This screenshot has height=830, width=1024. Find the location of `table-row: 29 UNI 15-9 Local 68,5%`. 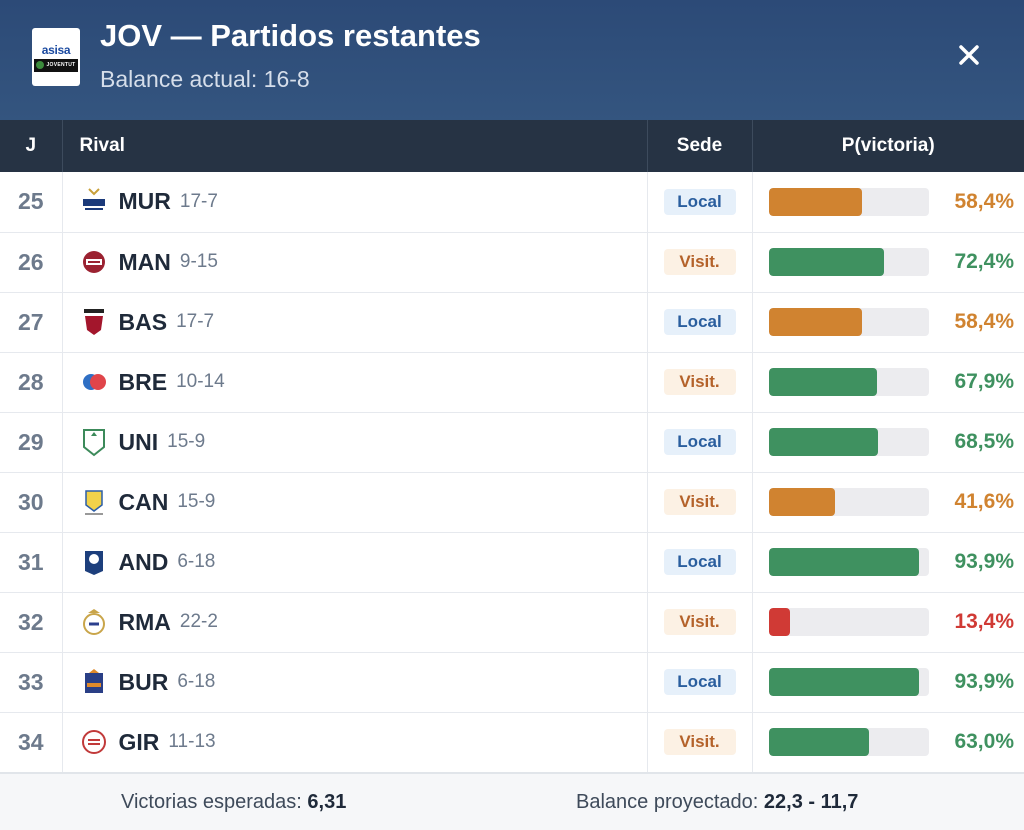

table-row: 29 UNI 15-9 Local 68,5% is located at coordinates (512, 442).